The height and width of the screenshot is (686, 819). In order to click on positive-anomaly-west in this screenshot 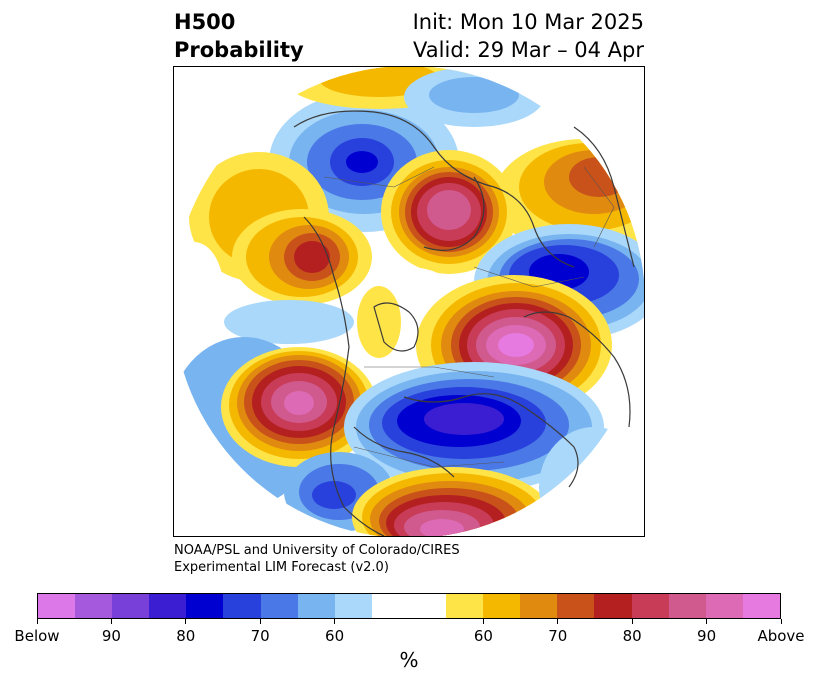, I will do `click(280, 228)`.